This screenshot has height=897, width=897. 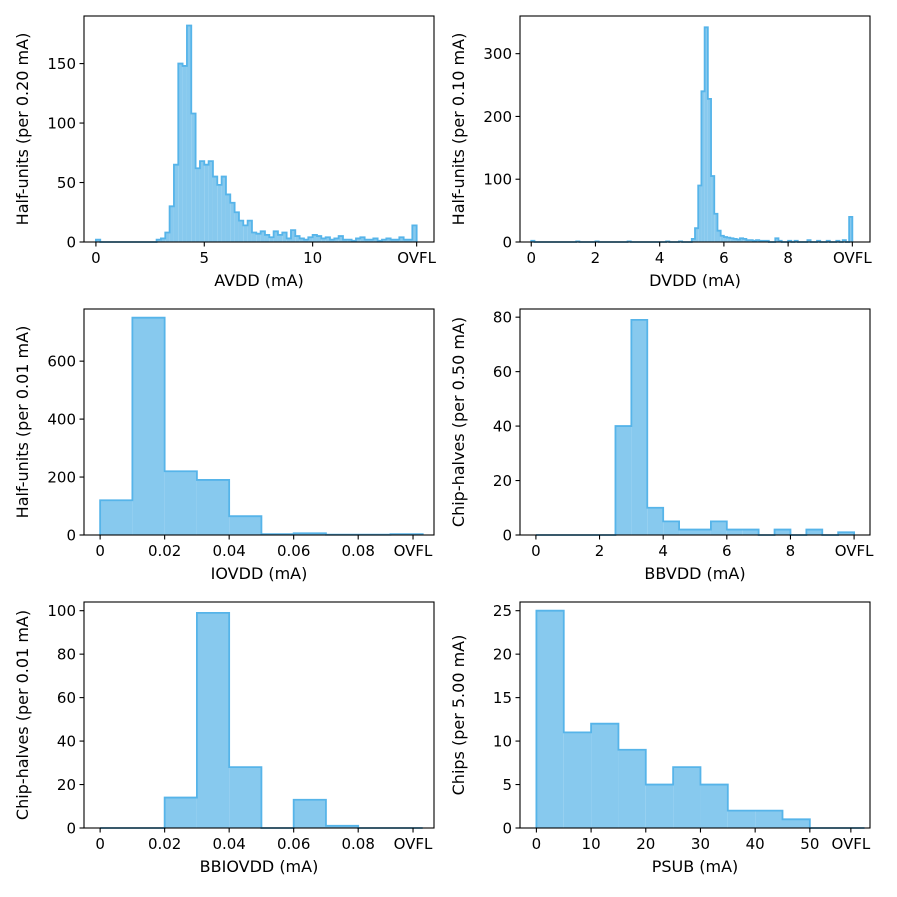 I want to click on avdd-xtick-label-2: 10, so click(x=312, y=258).